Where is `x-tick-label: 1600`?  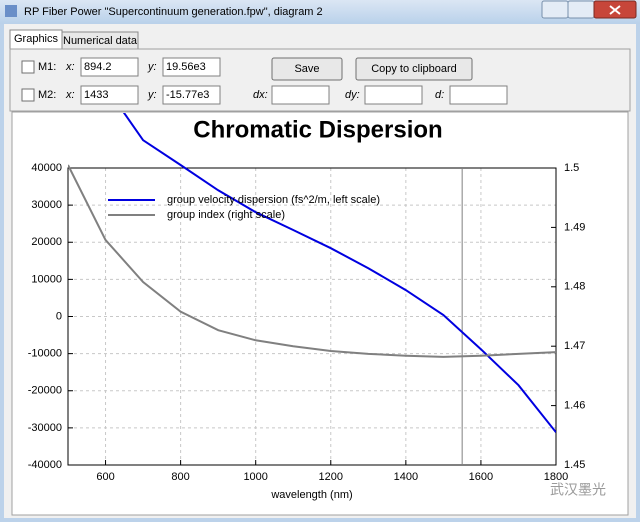 x-tick-label: 1600 is located at coordinates (481, 477).